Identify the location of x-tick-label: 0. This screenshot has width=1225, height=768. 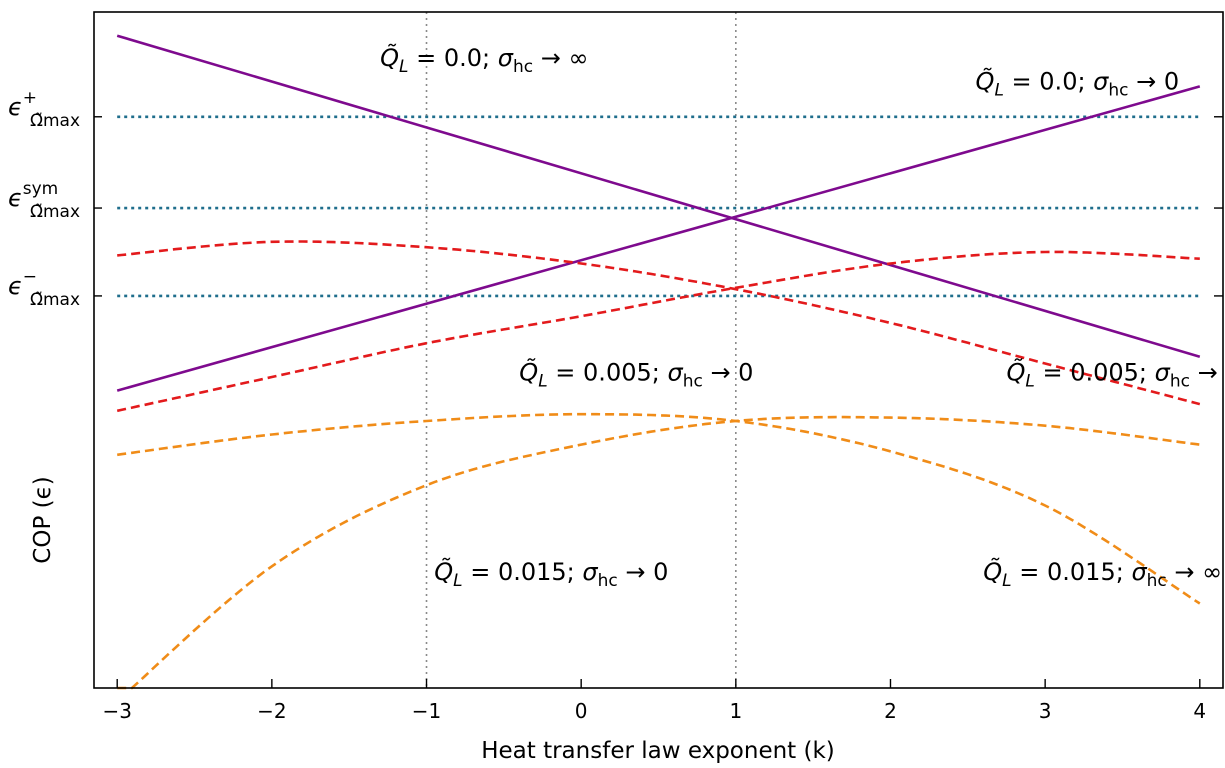
(581, 711).